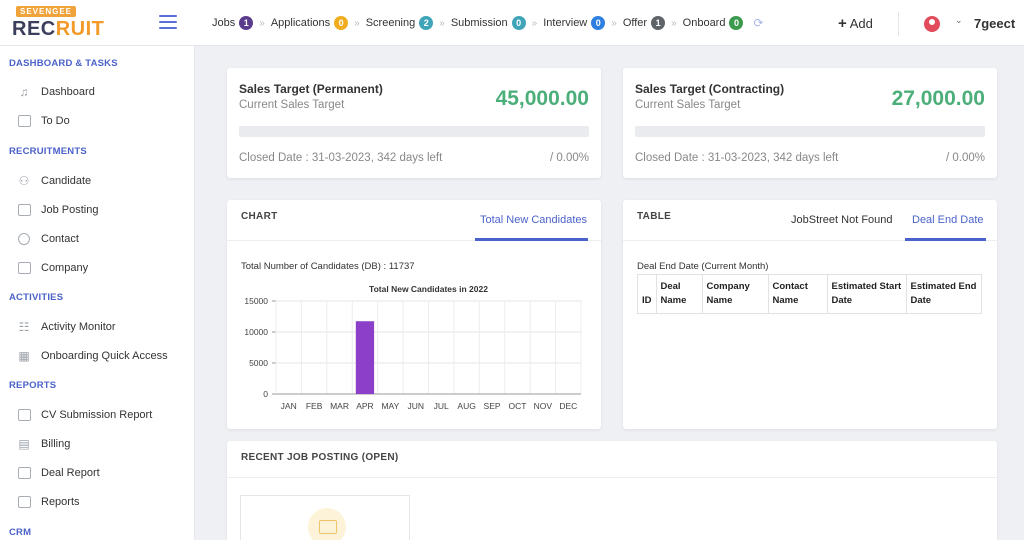 The width and height of the screenshot is (1024, 540). Describe the element at coordinates (735, 294) in the screenshot. I see `column-header: Company Name` at that location.